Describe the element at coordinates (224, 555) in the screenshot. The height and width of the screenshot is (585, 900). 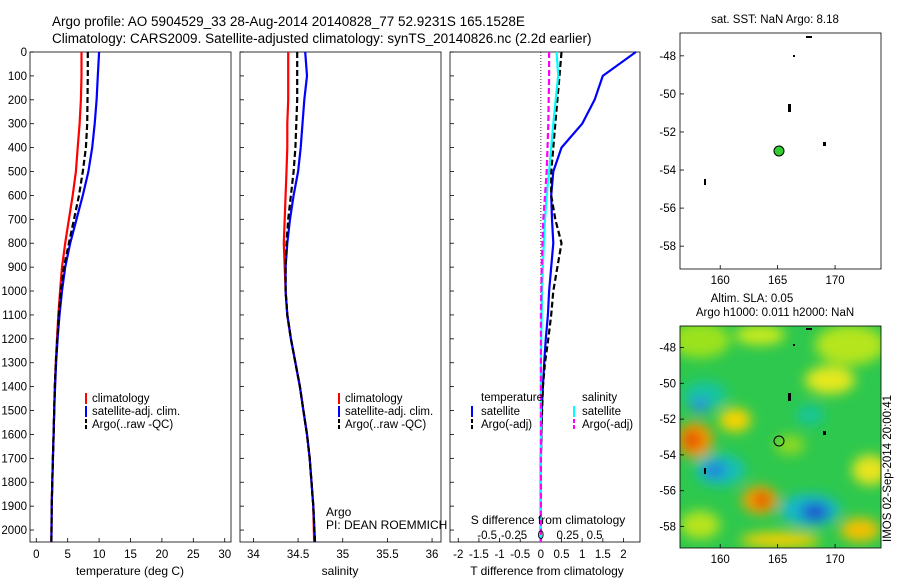
I see `x-tick-label: 30` at that location.